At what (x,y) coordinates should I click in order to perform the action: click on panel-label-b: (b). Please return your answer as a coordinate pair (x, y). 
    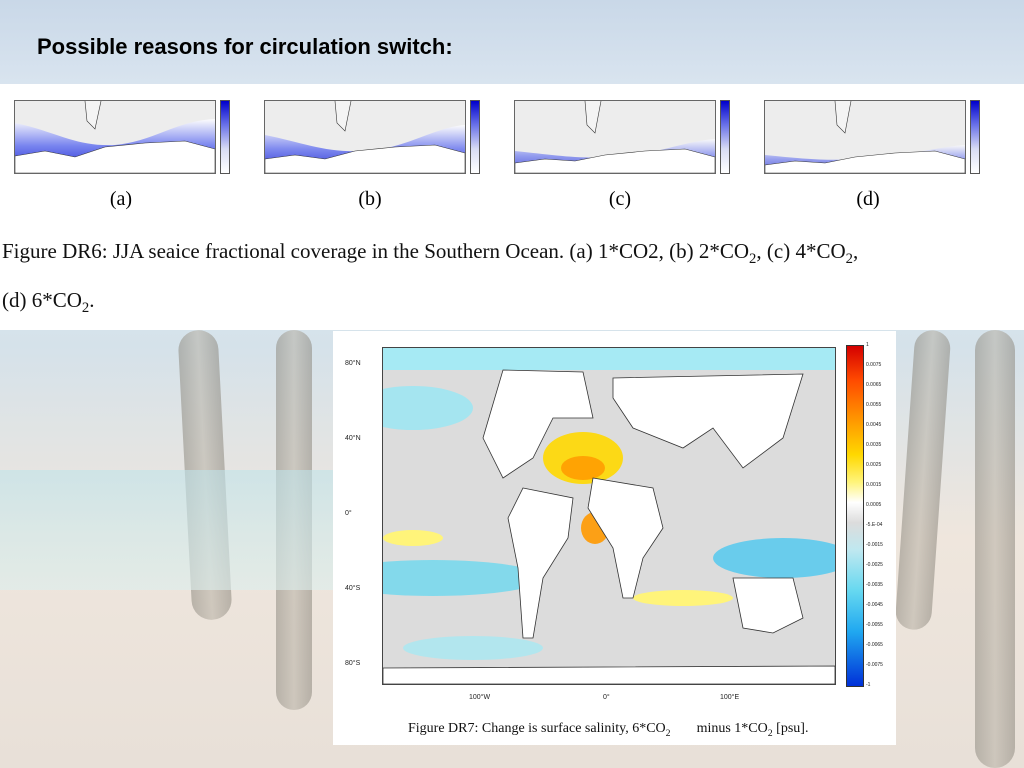
    Looking at the image, I should click on (370, 199).